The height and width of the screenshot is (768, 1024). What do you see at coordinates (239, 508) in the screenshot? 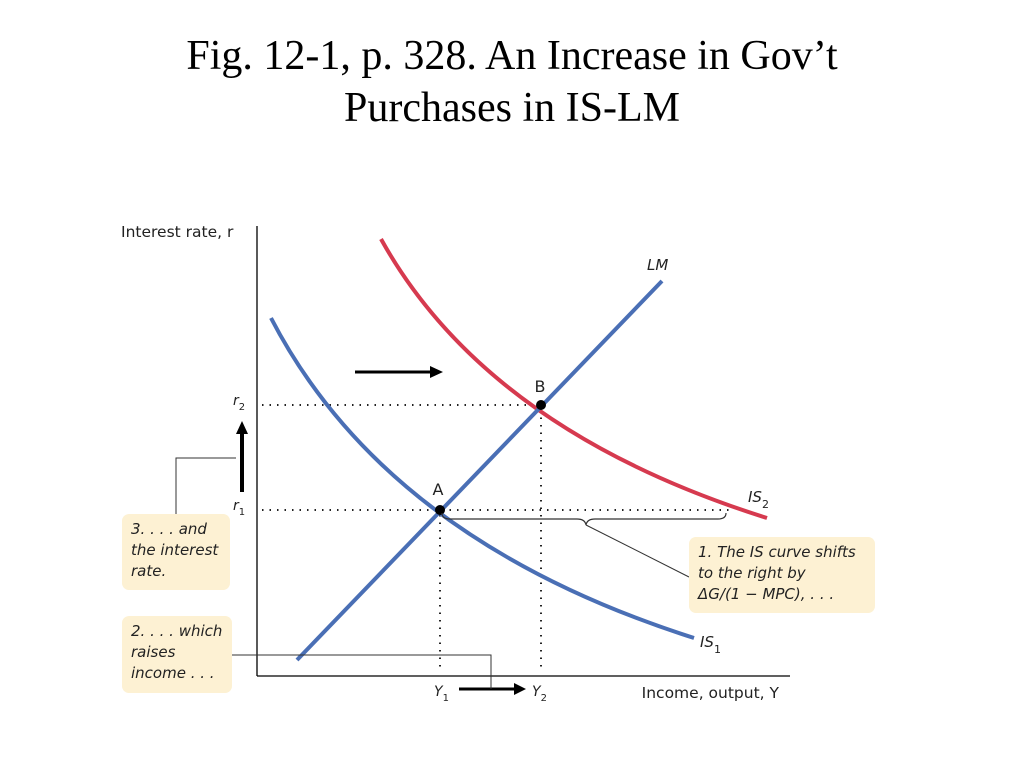
I see `tick-r1: r1` at bounding box center [239, 508].